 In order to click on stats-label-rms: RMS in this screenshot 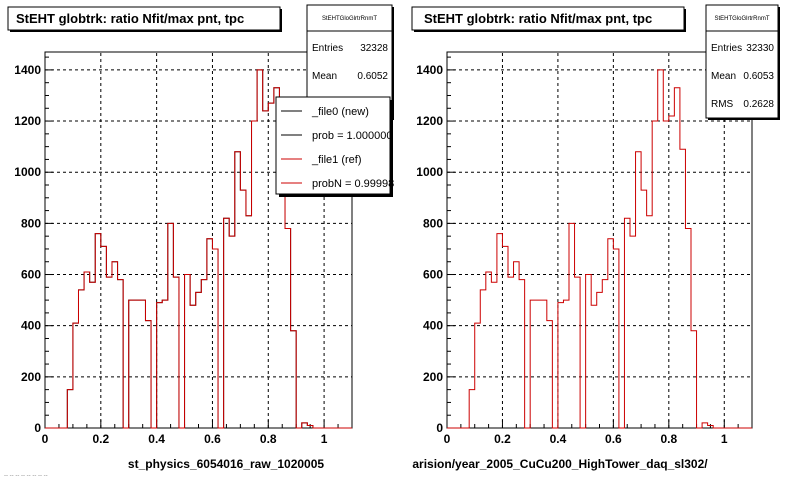, I will do `click(722, 104)`.